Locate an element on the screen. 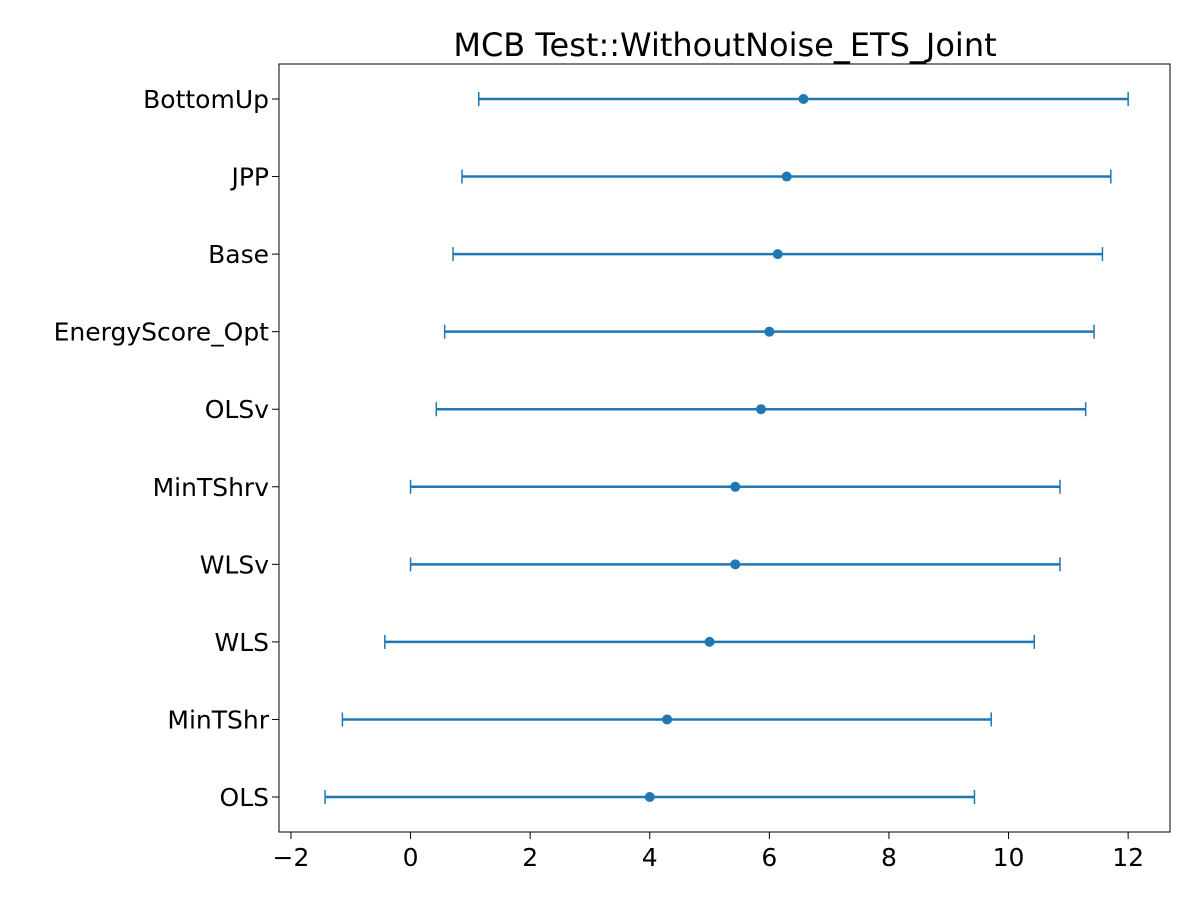 Image resolution: width=1200 pixels, height=900 pixels. y-tick-label: MinTShrv is located at coordinates (211, 487).